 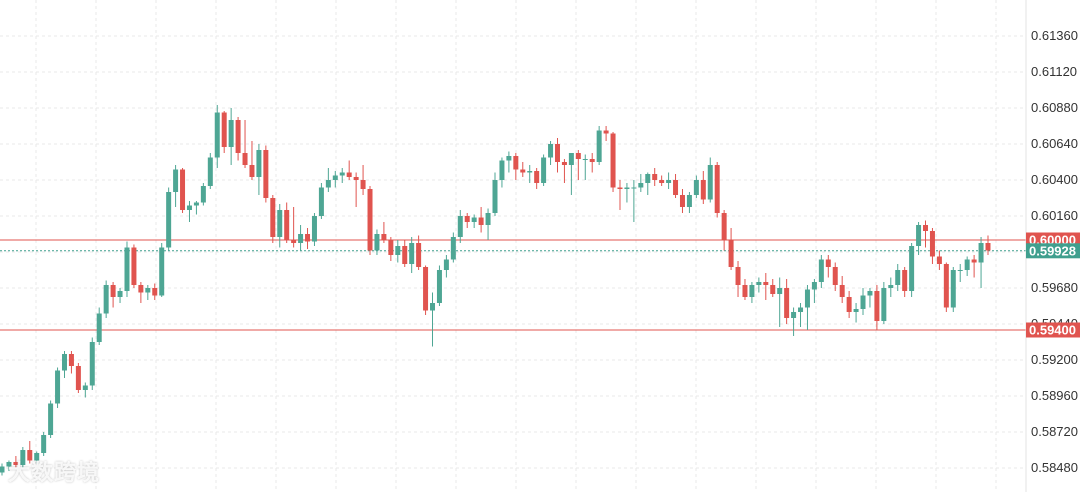 What do you see at coordinates (1054, 35) in the screenshot?
I see `y-tick-label: 0.61360` at bounding box center [1054, 35].